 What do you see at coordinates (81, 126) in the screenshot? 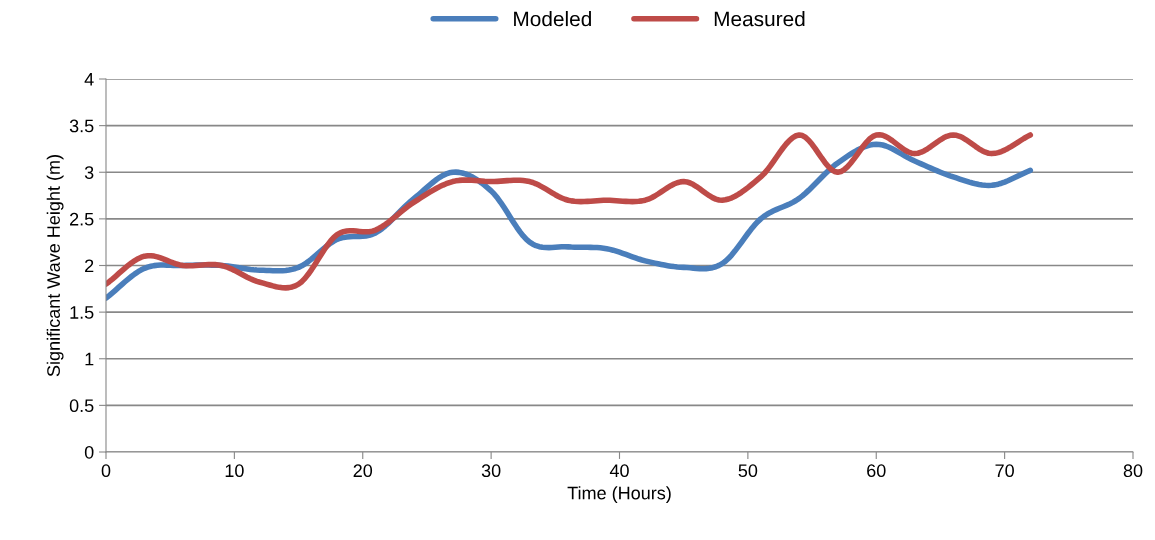
I see `y-tick-label: 3.5` at bounding box center [81, 126].